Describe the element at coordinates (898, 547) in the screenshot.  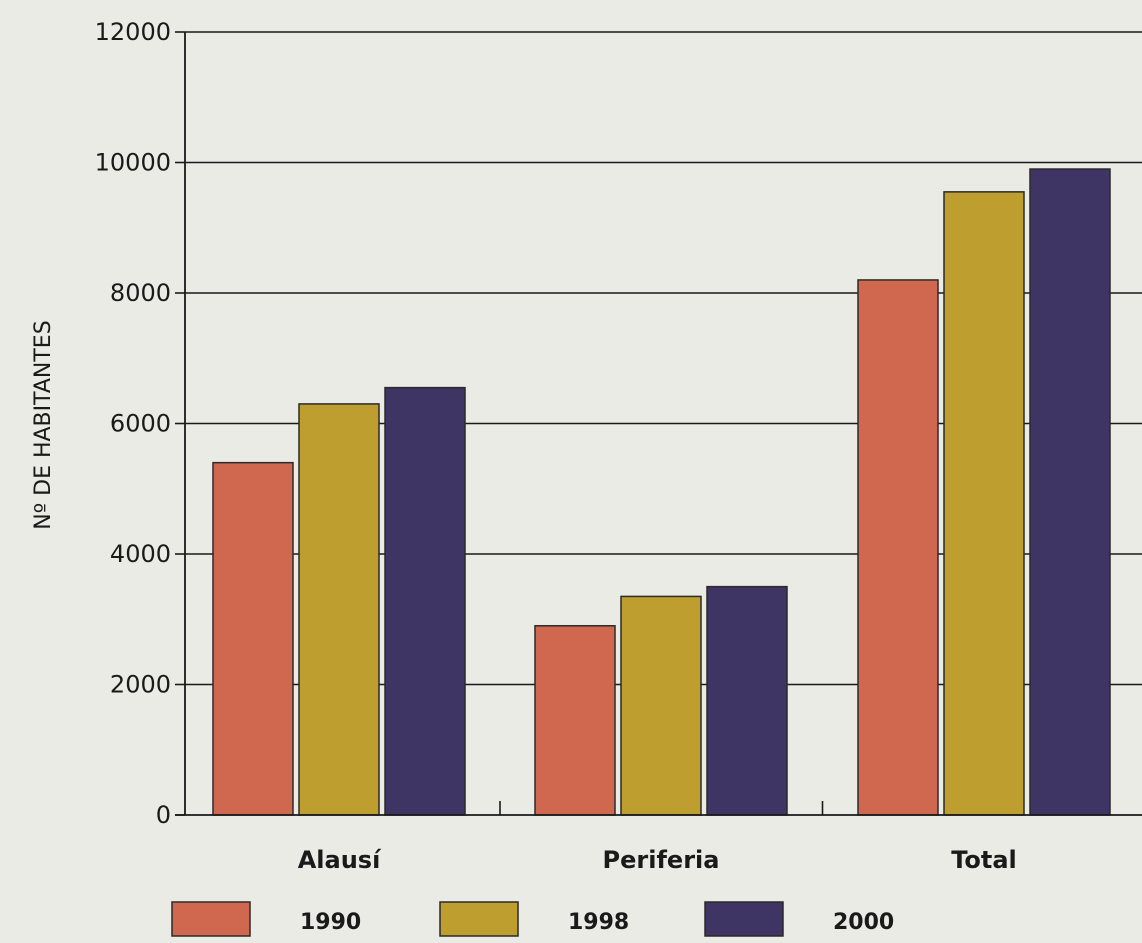
I see `bar-total-1990` at that location.